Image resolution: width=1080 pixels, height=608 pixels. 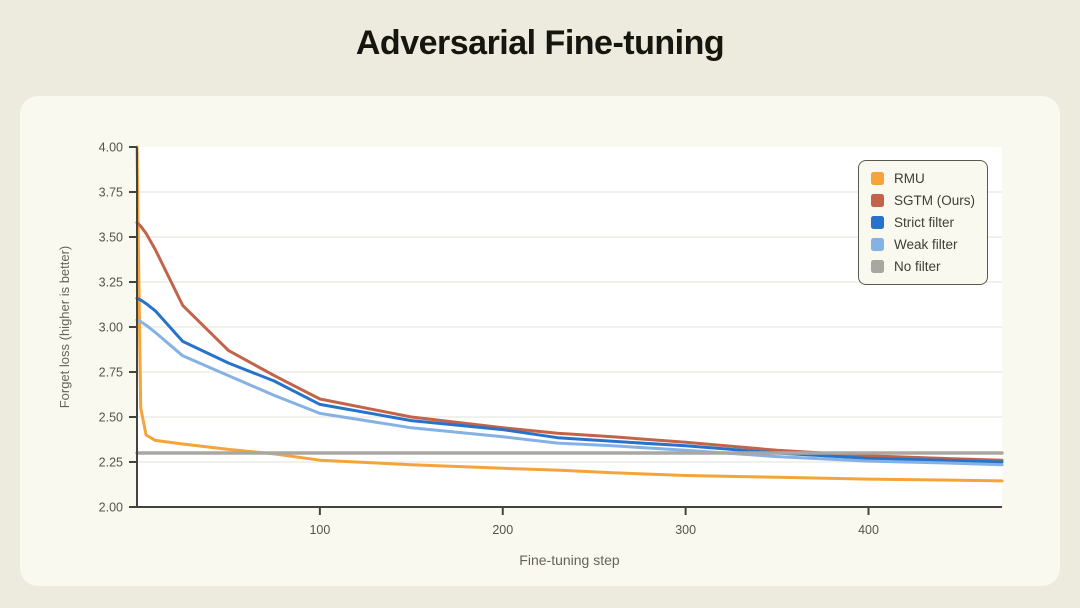 I want to click on legend-item: SGTM (Ours), so click(x=923, y=200).